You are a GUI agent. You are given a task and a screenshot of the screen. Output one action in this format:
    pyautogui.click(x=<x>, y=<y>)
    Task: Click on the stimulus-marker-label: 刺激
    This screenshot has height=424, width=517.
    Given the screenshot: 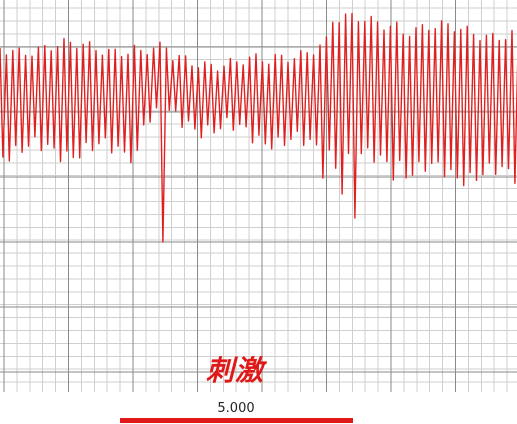 What is the action you would take?
    pyautogui.click(x=234, y=370)
    